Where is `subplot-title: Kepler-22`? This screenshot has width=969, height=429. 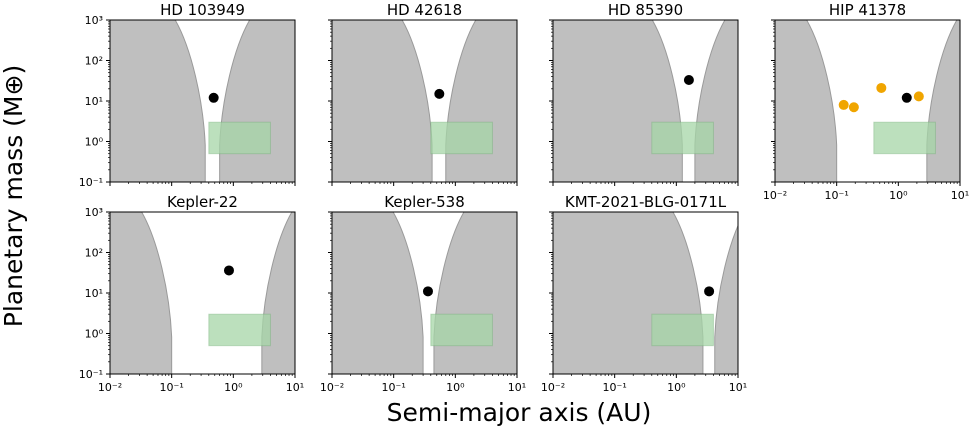 subplot-title: Kepler-22 is located at coordinates (202, 202).